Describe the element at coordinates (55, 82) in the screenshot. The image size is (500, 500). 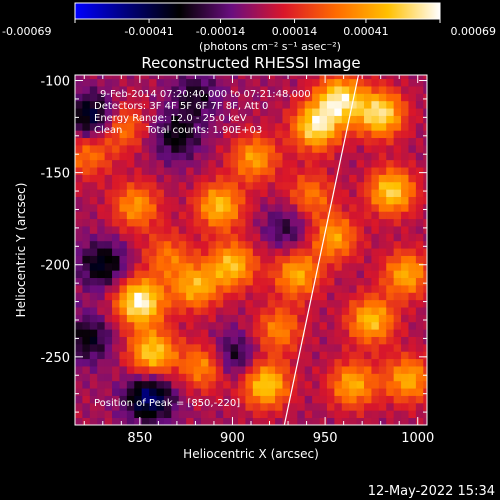
I see `y-tick-label: -100` at that location.